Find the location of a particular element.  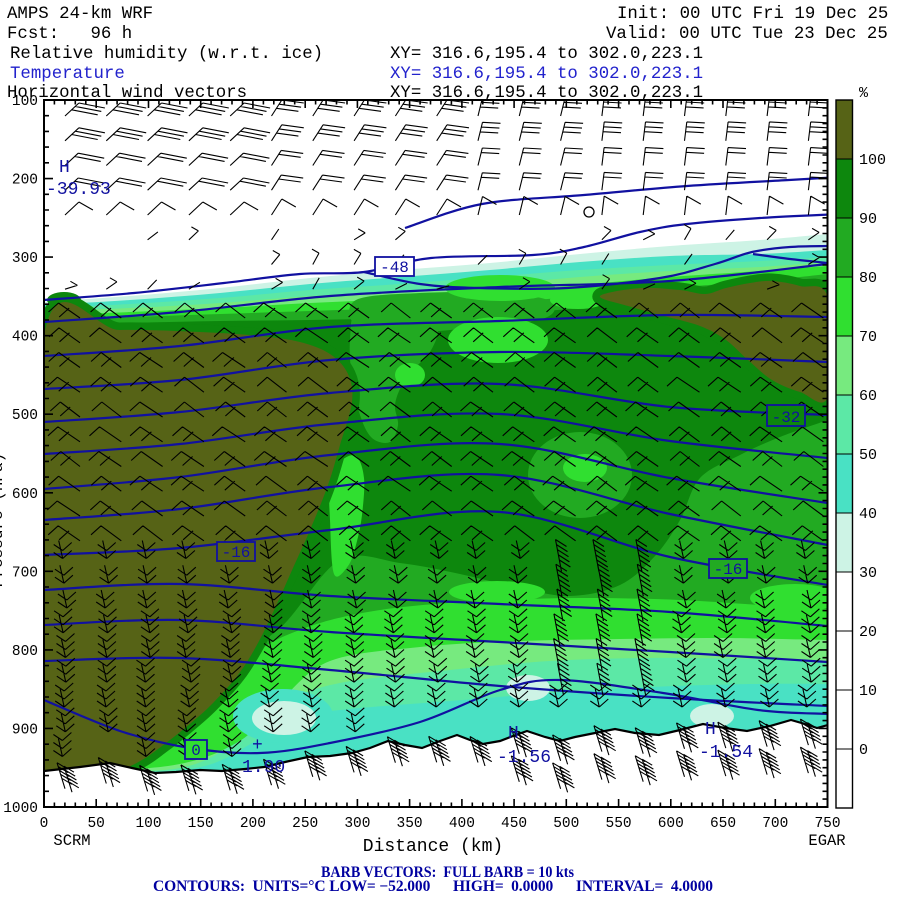

svg-text: -1.56 is located at coordinates (524, 758).